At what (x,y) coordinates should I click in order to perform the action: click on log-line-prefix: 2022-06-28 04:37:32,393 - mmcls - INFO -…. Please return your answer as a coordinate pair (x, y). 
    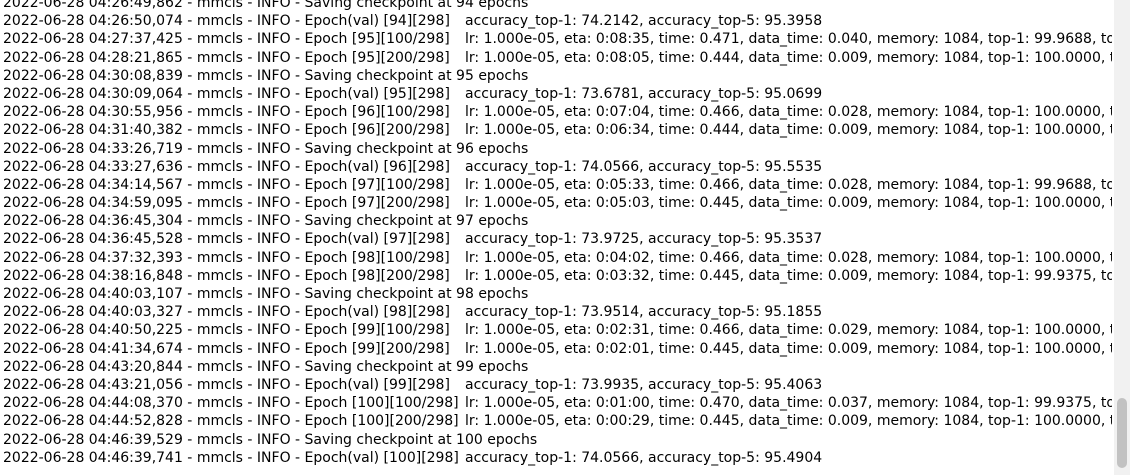
    Looking at the image, I should click on (226, 257).